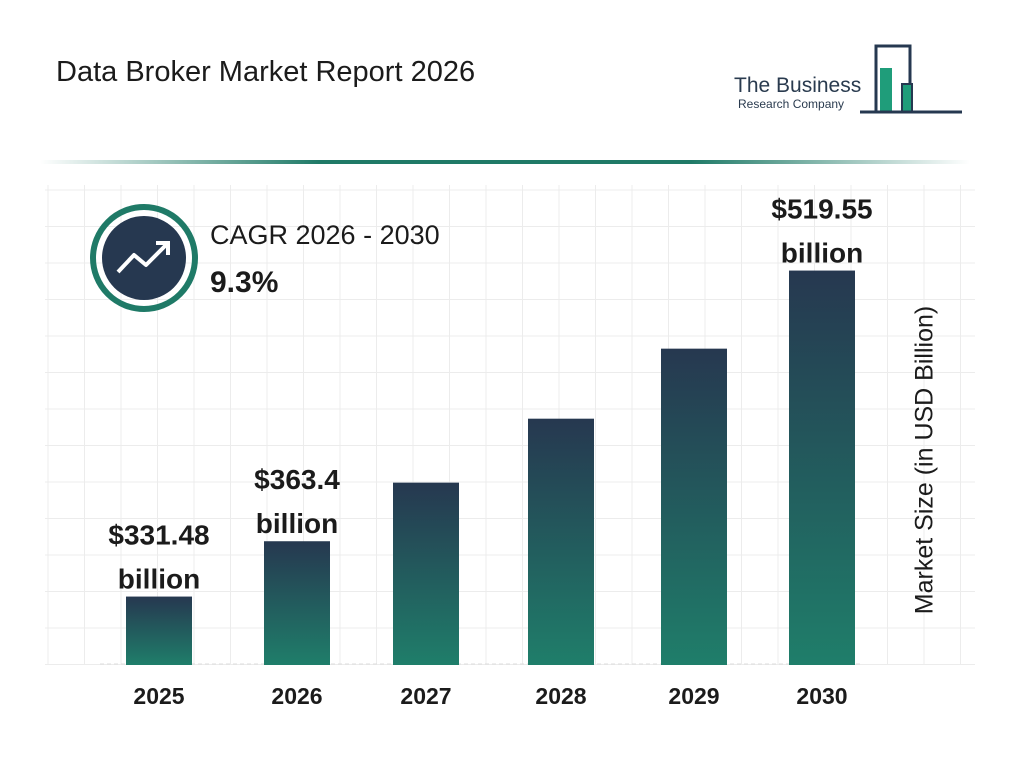 The height and width of the screenshot is (768, 1024). What do you see at coordinates (693, 696) in the screenshot?
I see `x-tick-label: 2029` at bounding box center [693, 696].